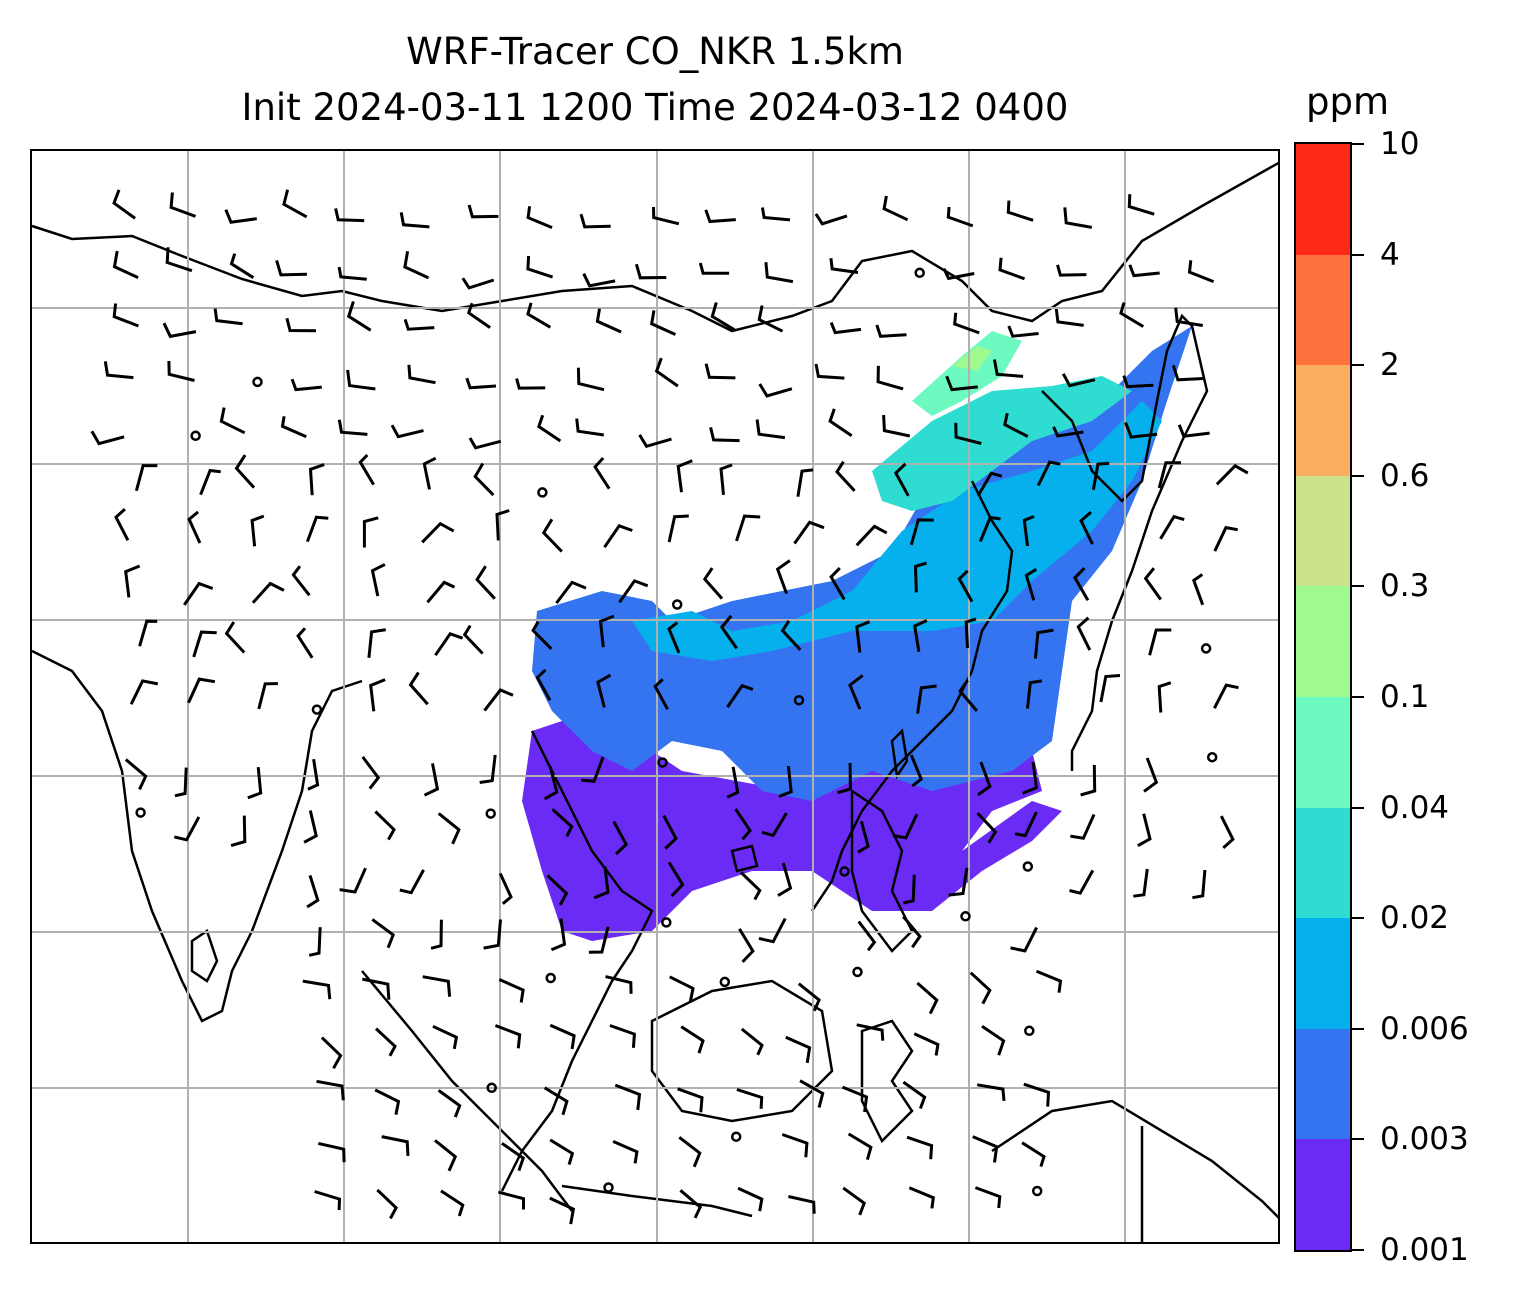 The height and width of the screenshot is (1306, 1528). What do you see at coordinates (1415, 807) in the screenshot?
I see `colorbar-tick-label: 0.04` at bounding box center [1415, 807].